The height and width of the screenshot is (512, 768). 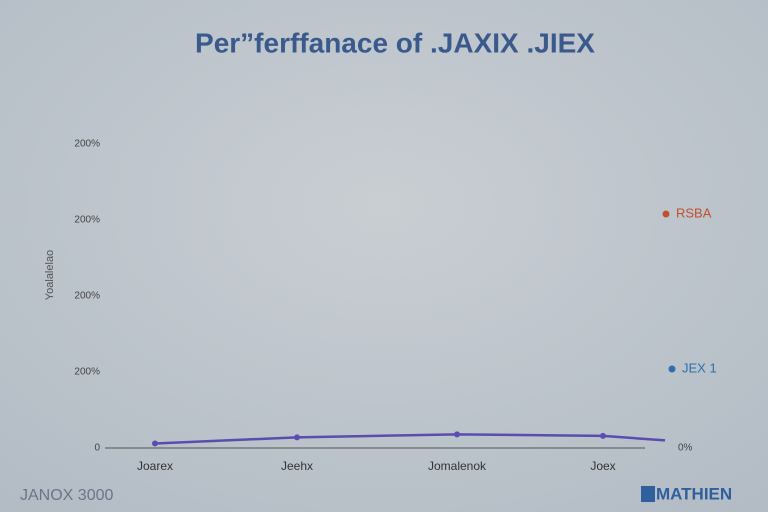 What do you see at coordinates (602, 466) in the screenshot?
I see `x-tick-label: Joex` at bounding box center [602, 466].